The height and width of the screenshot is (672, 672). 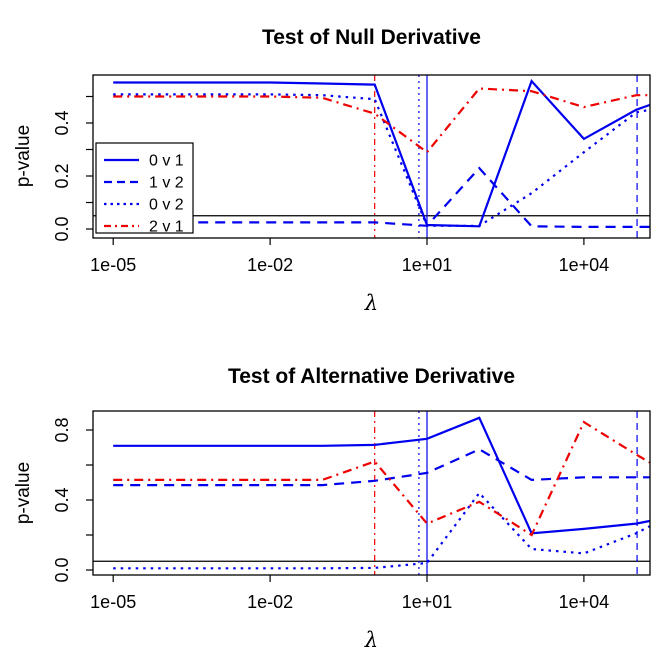 I want to click on legend-box, so click(x=144, y=188).